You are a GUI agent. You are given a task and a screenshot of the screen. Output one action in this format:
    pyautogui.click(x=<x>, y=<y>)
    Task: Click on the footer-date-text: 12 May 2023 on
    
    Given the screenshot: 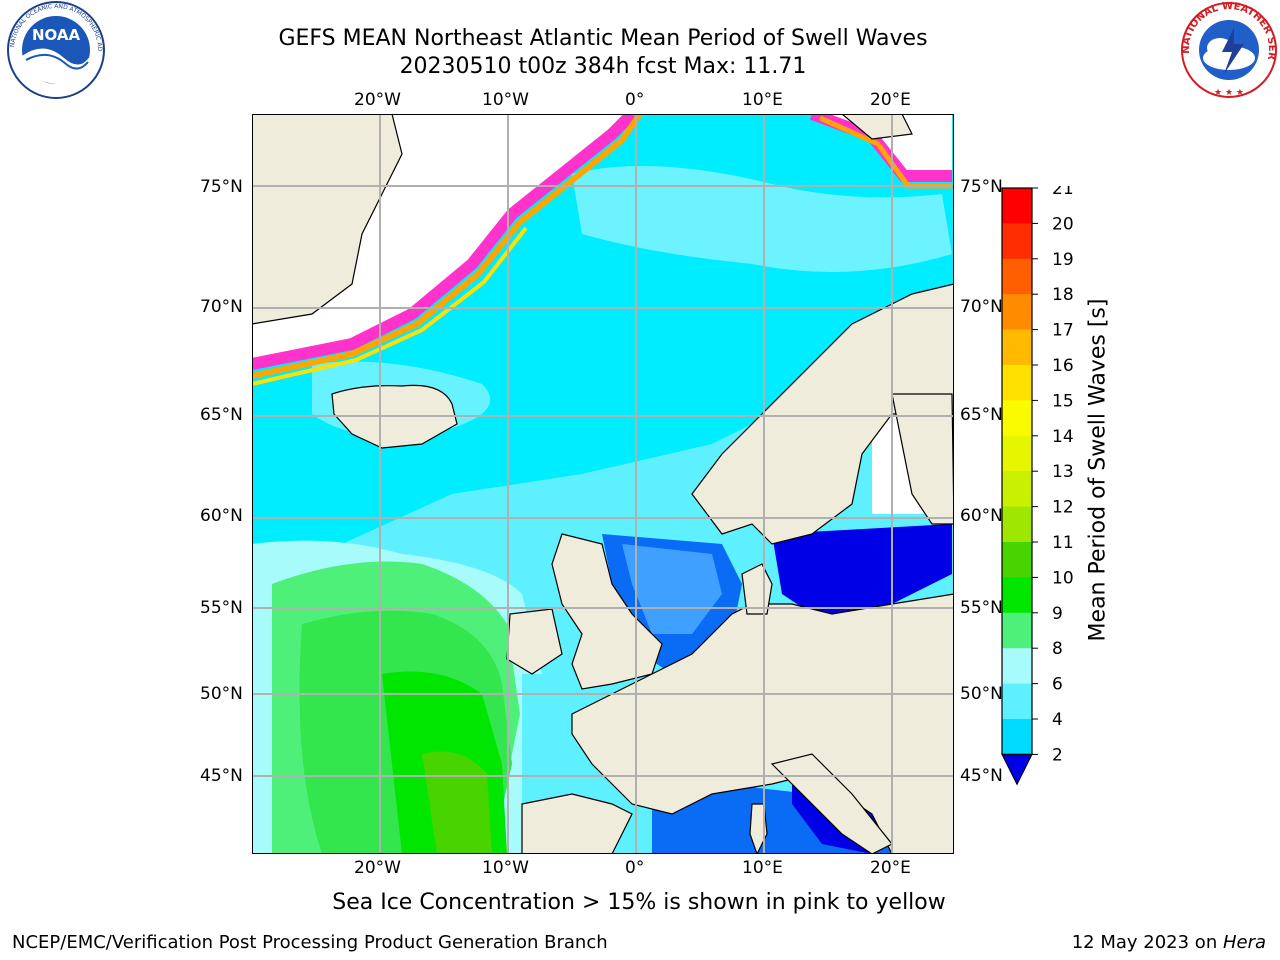 What is the action you would take?
    pyautogui.click(x=1147, y=942)
    